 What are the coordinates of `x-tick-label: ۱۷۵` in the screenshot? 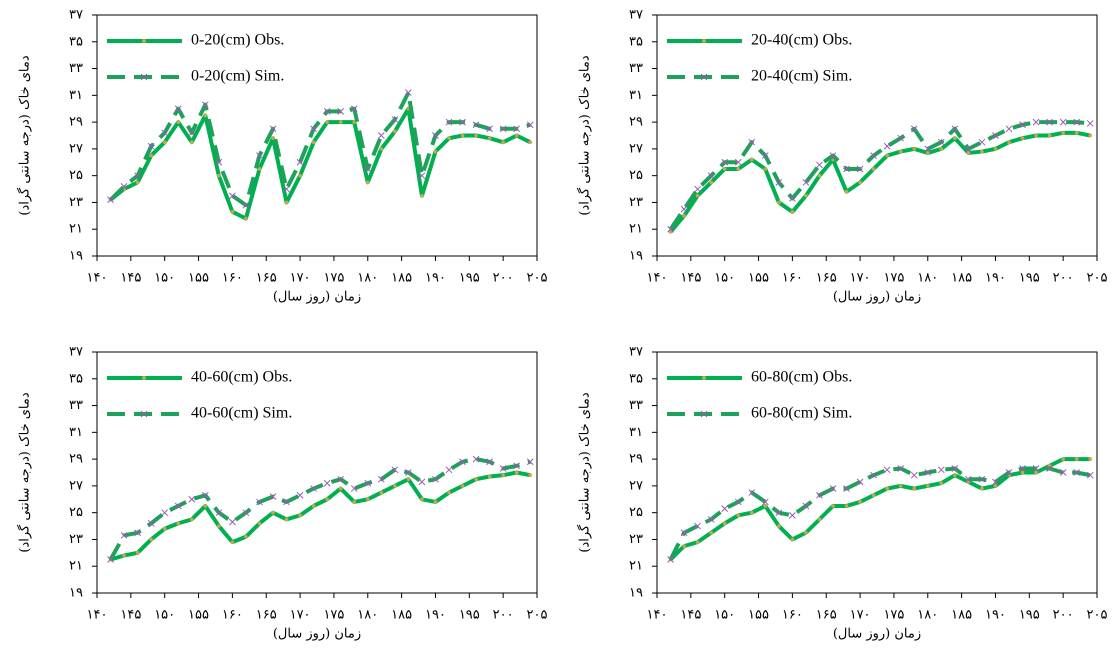 It's located at (333, 615).